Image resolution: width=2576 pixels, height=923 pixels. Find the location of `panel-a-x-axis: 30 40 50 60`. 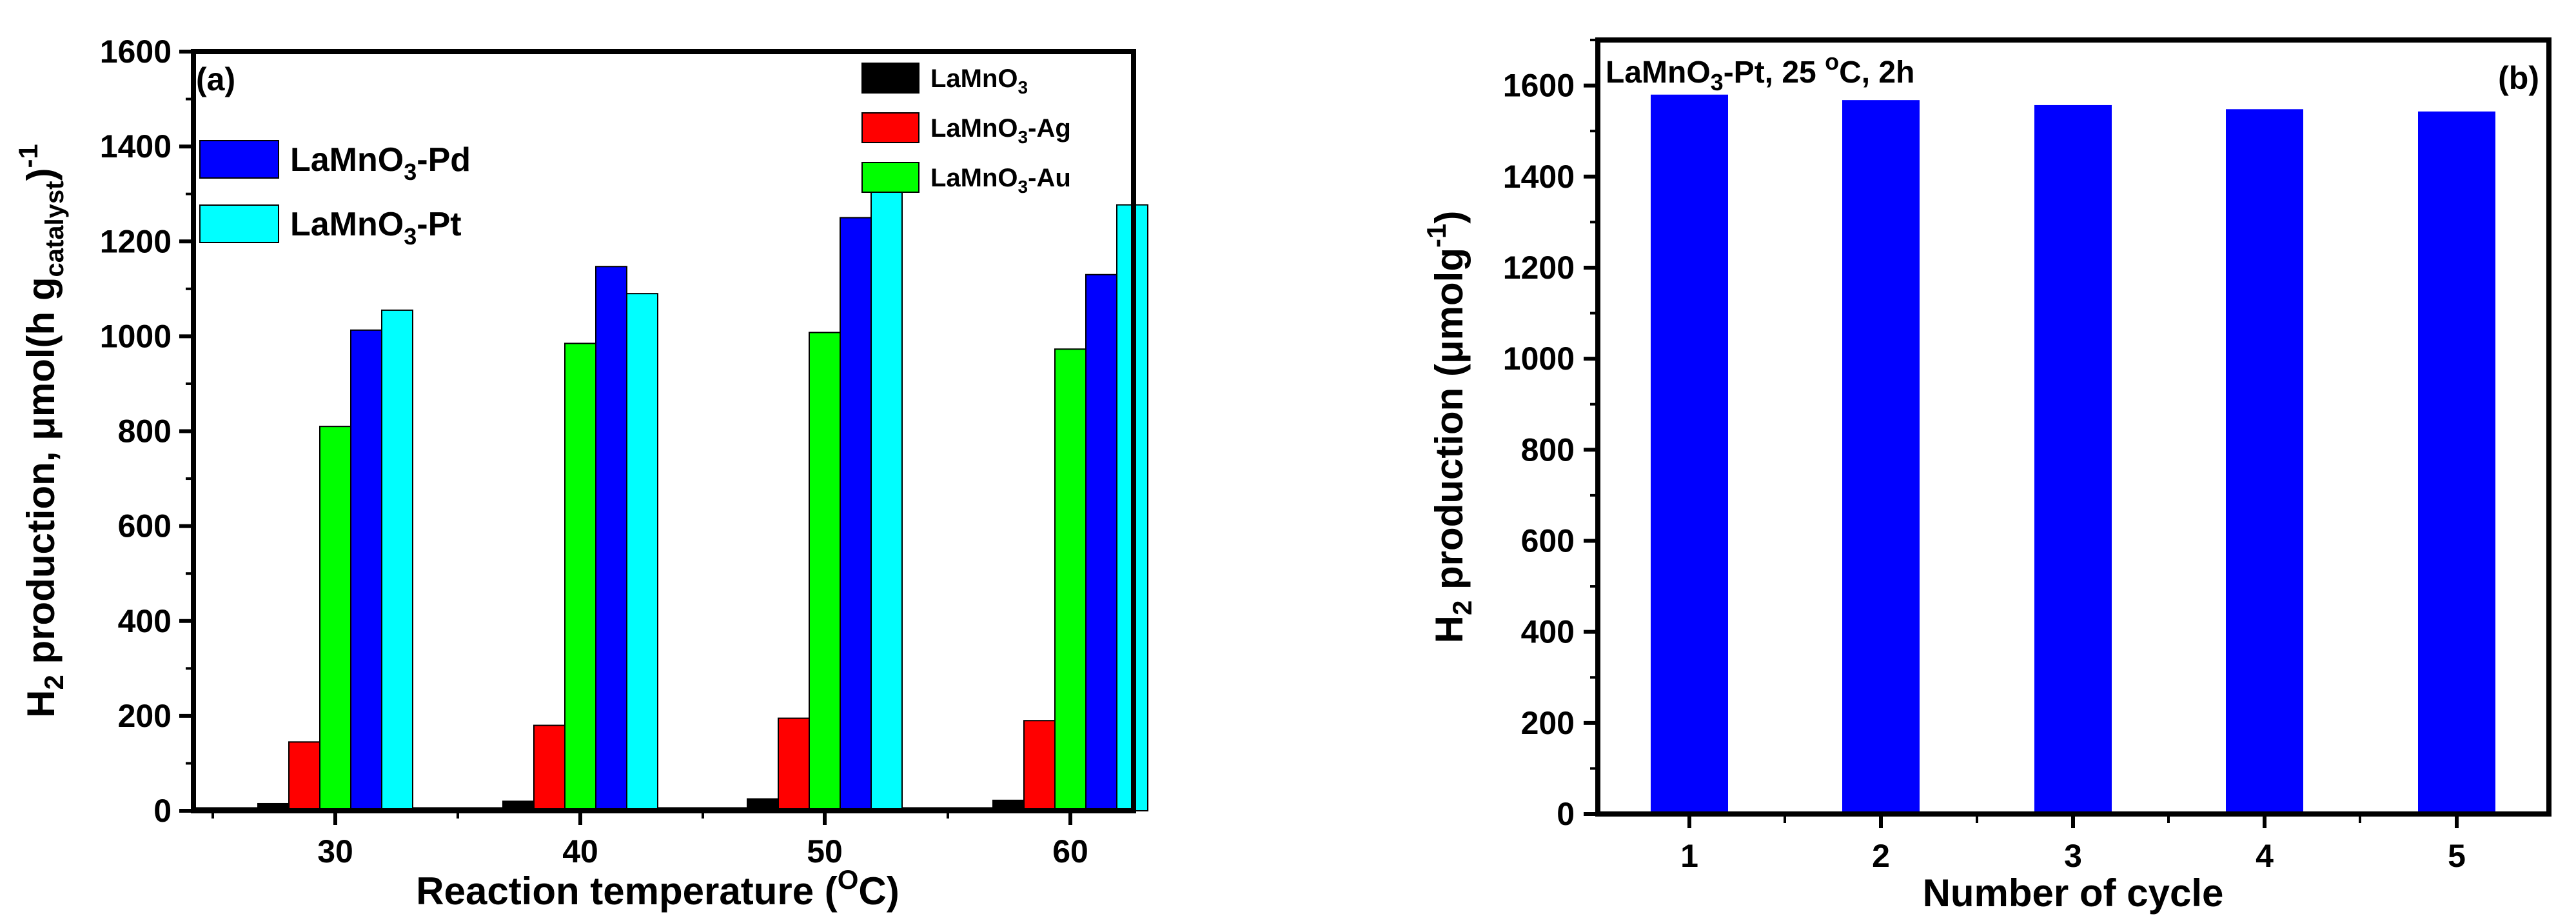

panel-a-x-axis: 30 40 50 60 is located at coordinates (649, 840).